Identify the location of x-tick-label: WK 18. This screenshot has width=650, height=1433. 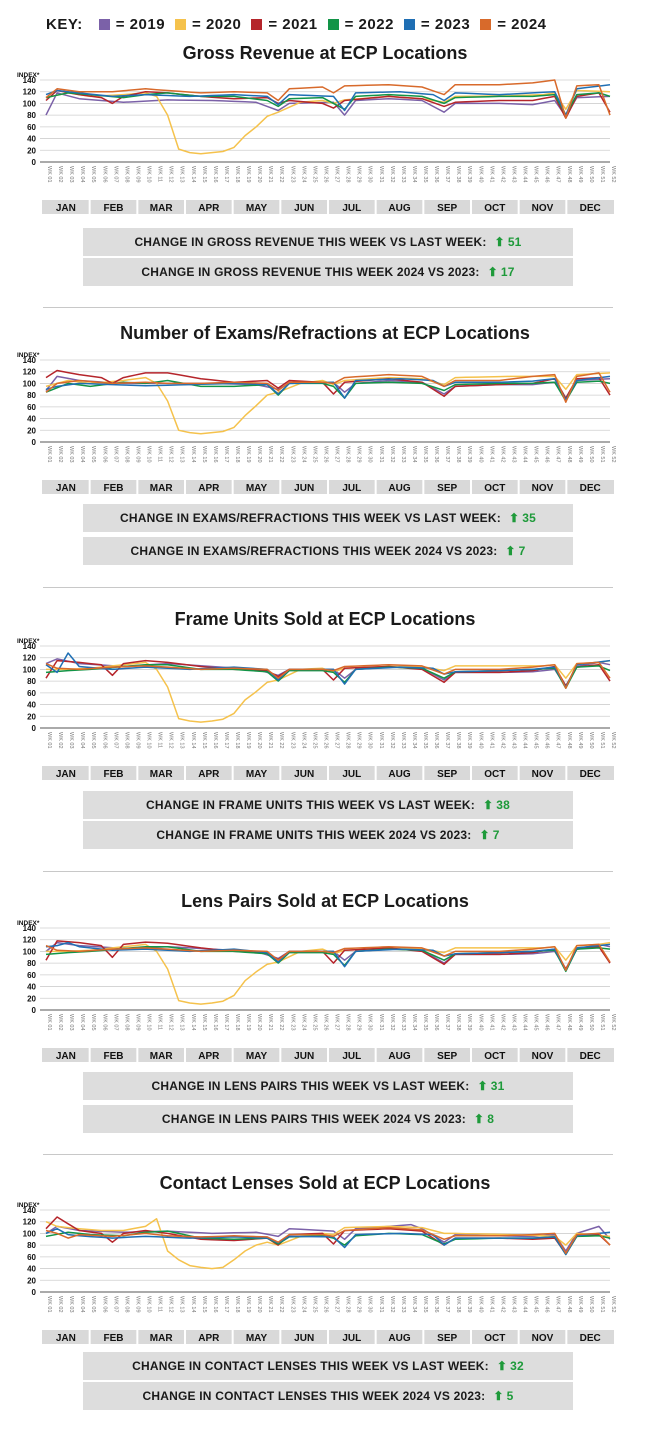
(237, 1022).